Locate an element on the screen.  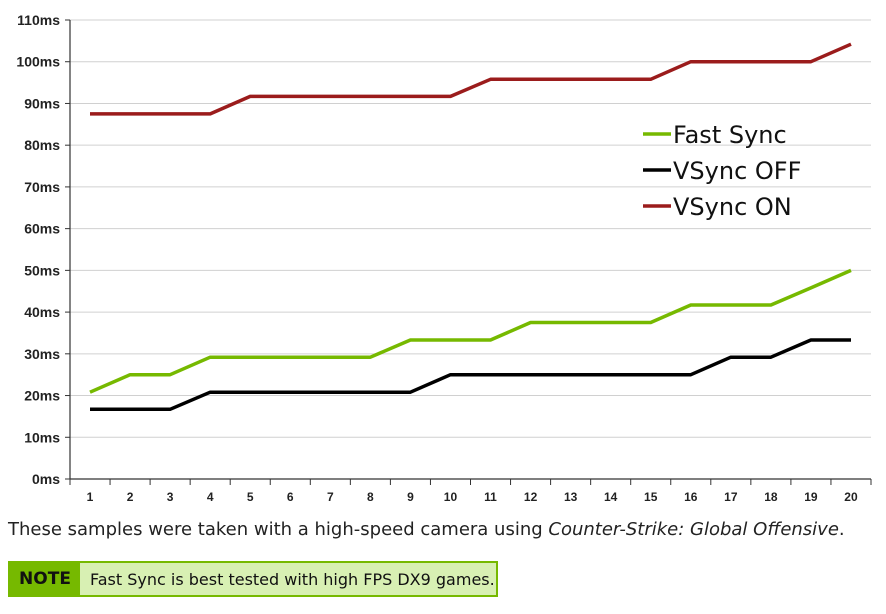
y-tick-label: 50ms is located at coordinates (42, 270).